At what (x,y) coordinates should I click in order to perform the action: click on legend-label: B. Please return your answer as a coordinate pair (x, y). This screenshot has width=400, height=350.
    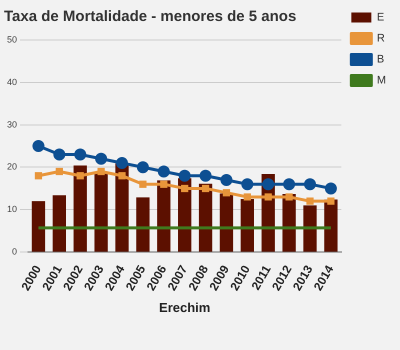
    Looking at the image, I should click on (380, 60).